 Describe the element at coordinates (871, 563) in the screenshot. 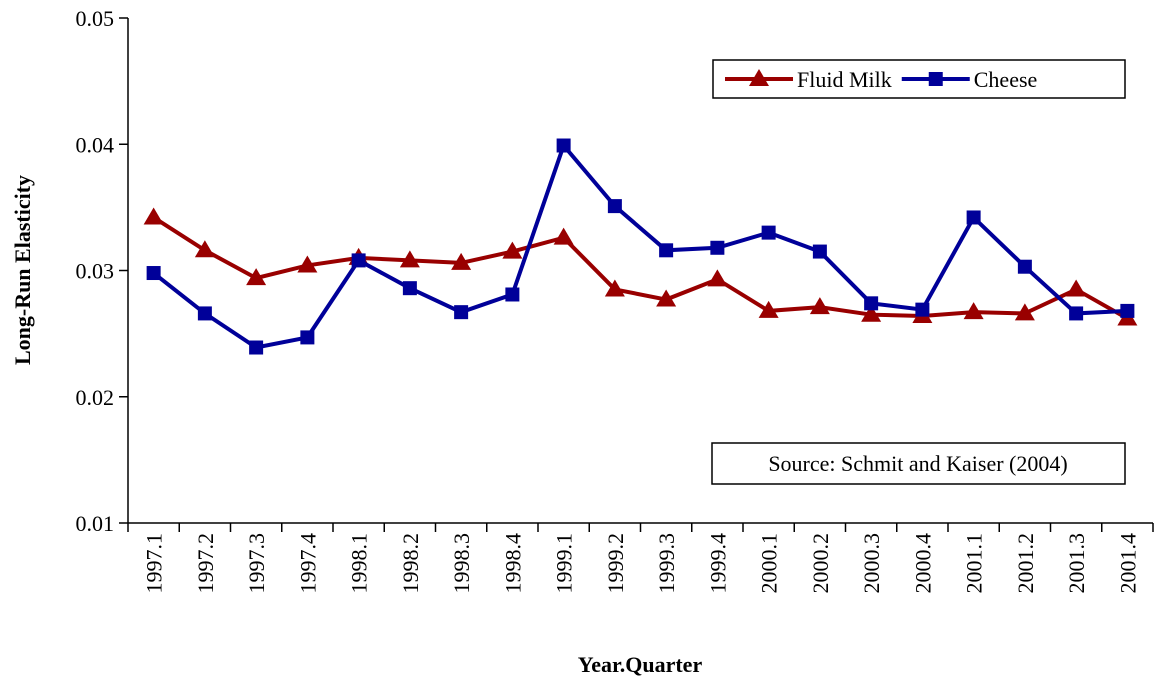

I see `x-tick-label: 2000.3` at that location.